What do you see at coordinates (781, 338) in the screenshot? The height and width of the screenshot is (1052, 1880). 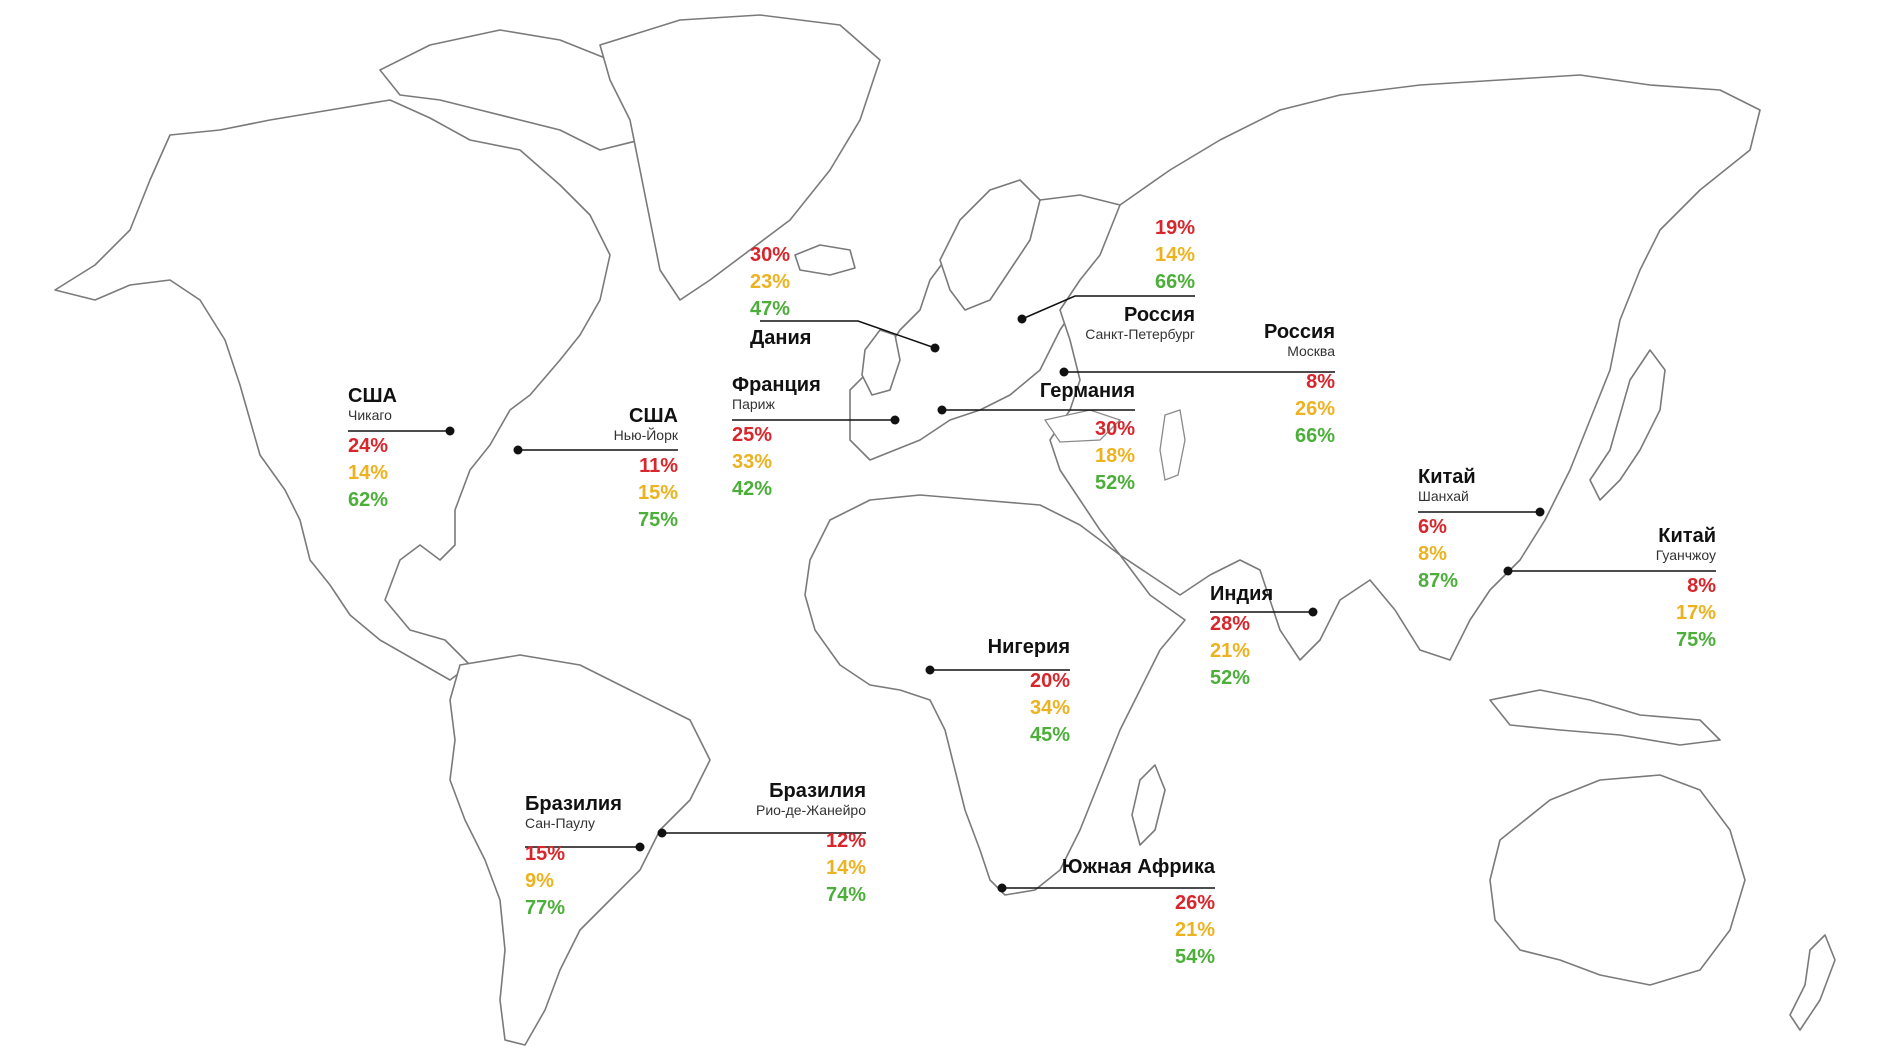 I see `country-label: Дания` at bounding box center [781, 338].